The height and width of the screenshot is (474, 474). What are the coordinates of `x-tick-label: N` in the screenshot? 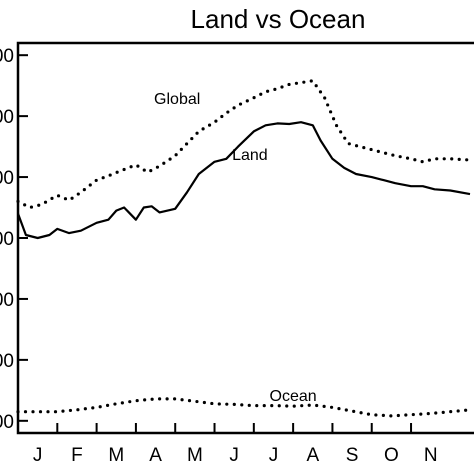 It's located at (431, 455).